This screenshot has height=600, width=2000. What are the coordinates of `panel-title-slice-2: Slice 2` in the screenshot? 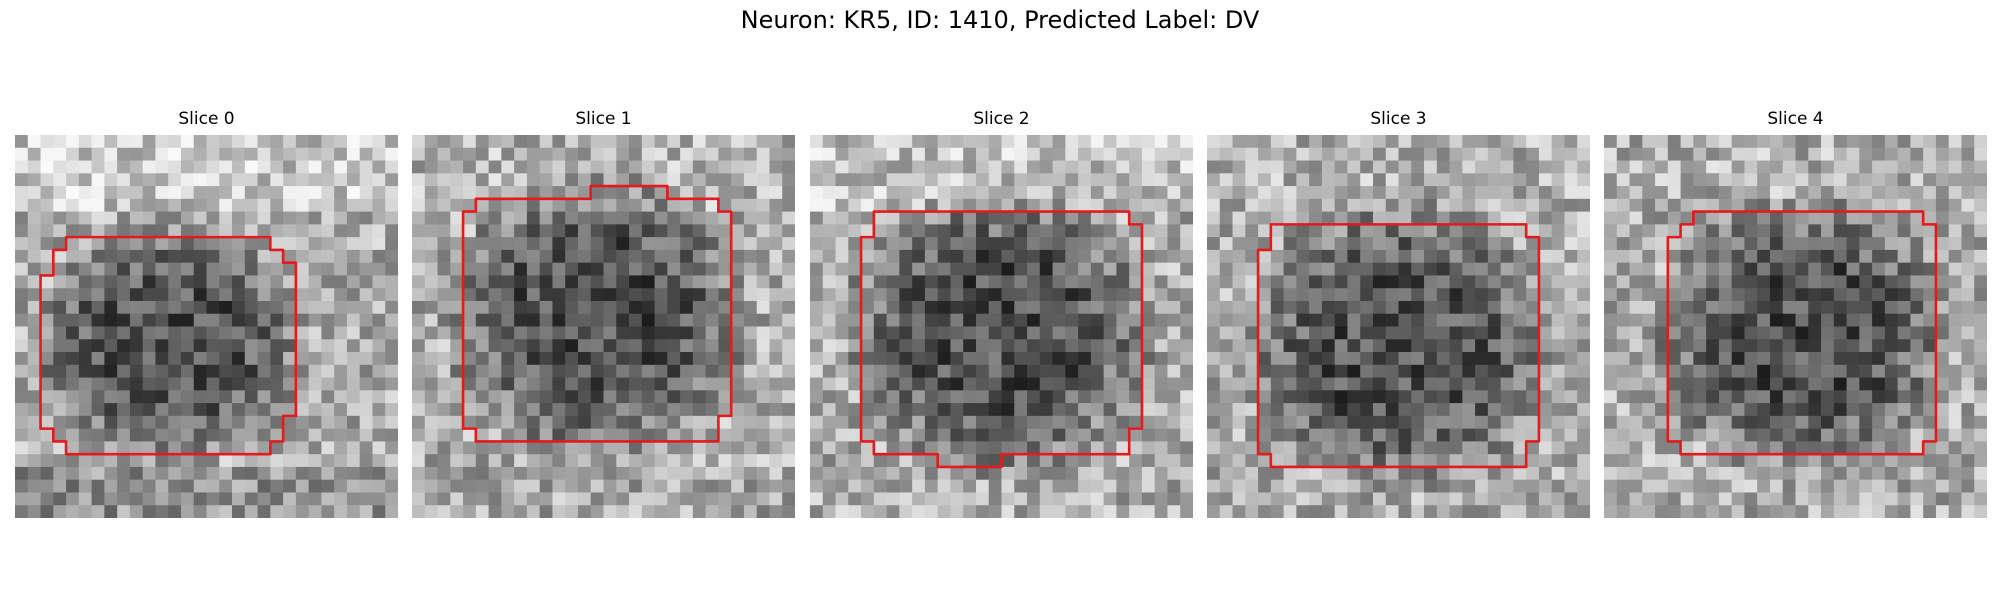 It's located at (1001, 119).